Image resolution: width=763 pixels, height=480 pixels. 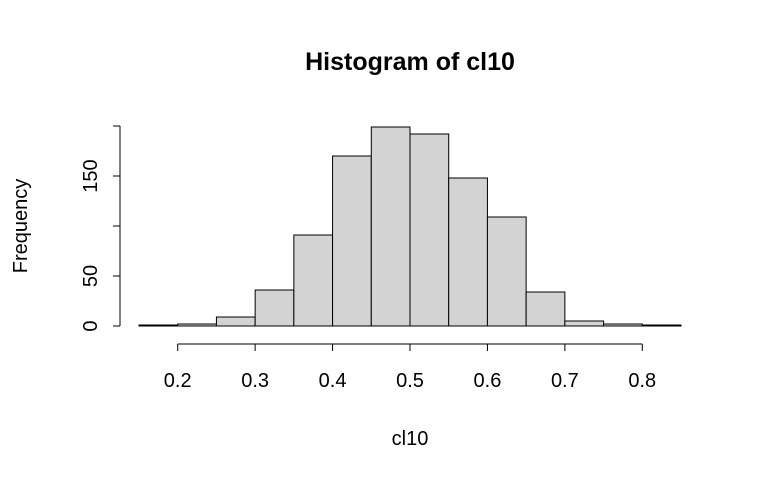 What do you see at coordinates (255, 381) in the screenshot?
I see `x-tick-label: 0.3` at bounding box center [255, 381].